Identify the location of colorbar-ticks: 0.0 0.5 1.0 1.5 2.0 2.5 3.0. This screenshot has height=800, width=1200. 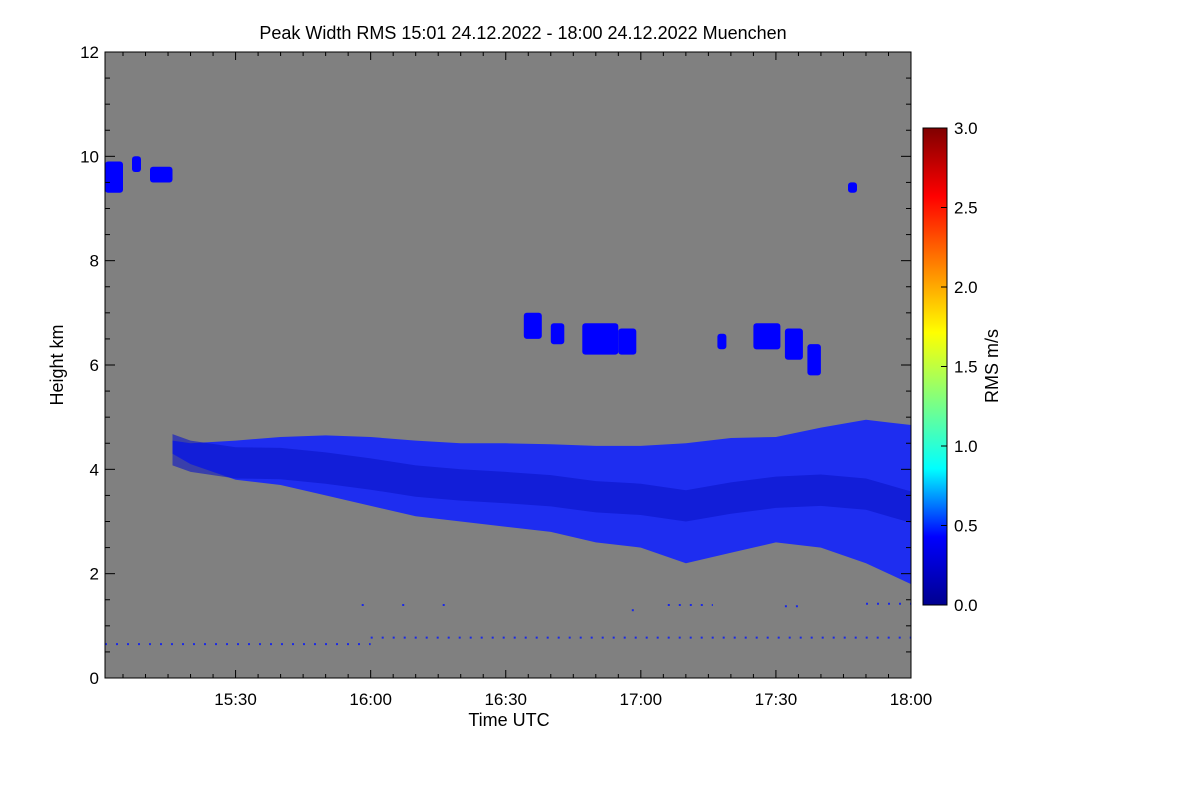
(959, 367).